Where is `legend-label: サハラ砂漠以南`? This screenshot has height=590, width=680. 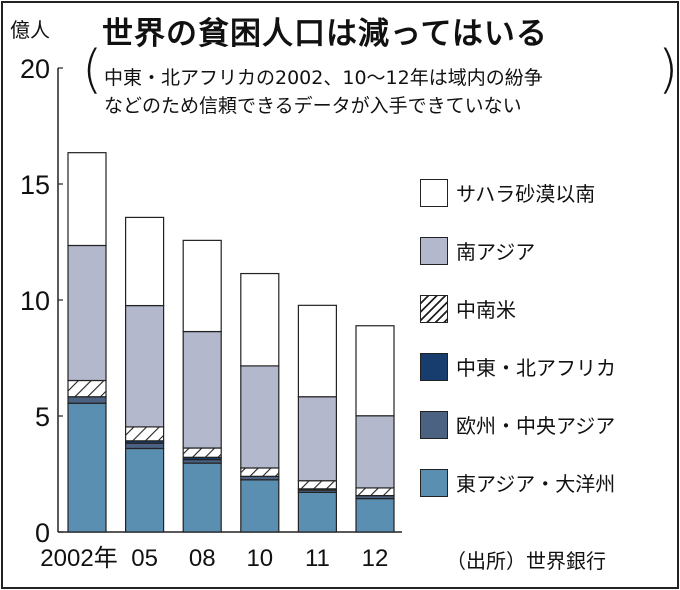 legend-label: サハラ砂漠以南 is located at coordinates (526, 194).